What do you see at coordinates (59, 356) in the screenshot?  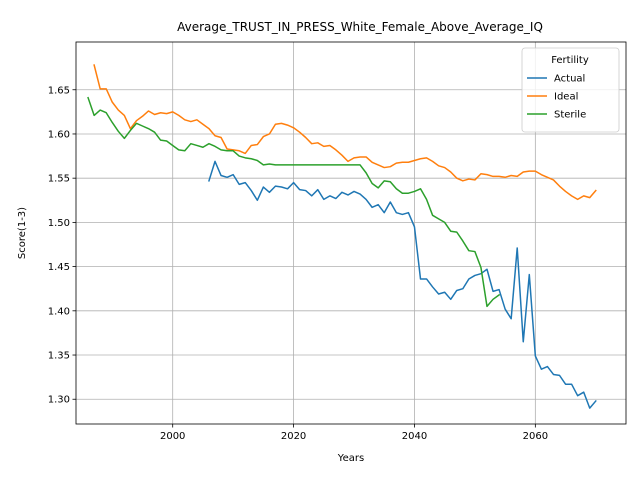 I see `y-tick-label: 1.35` at bounding box center [59, 356].